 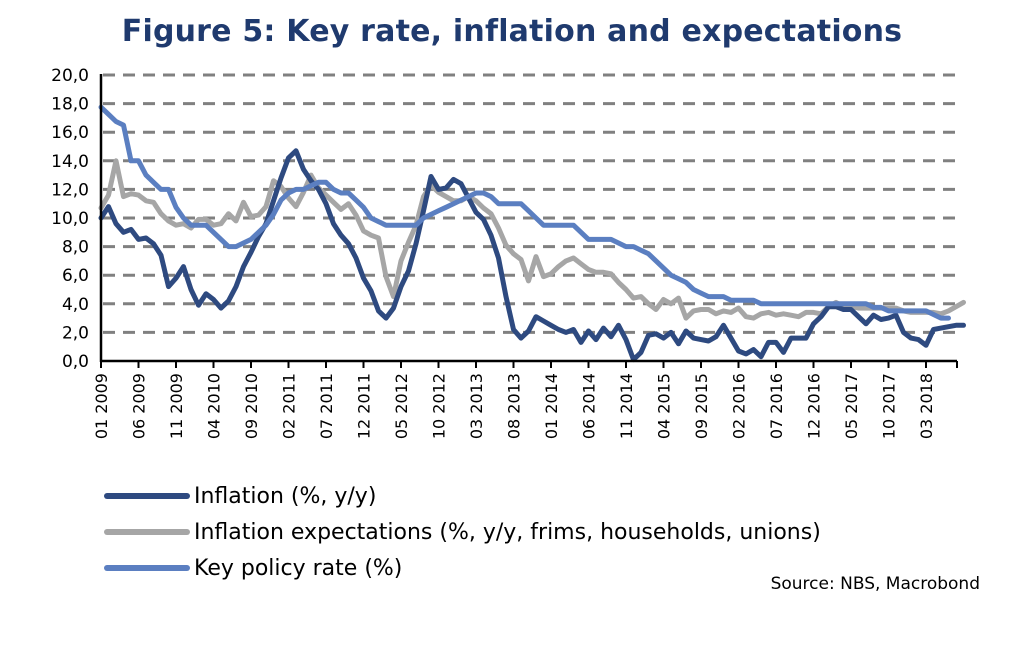 What do you see at coordinates (551, 406) in the screenshot?
I see `x-tick-label: 01 2014` at bounding box center [551, 406].